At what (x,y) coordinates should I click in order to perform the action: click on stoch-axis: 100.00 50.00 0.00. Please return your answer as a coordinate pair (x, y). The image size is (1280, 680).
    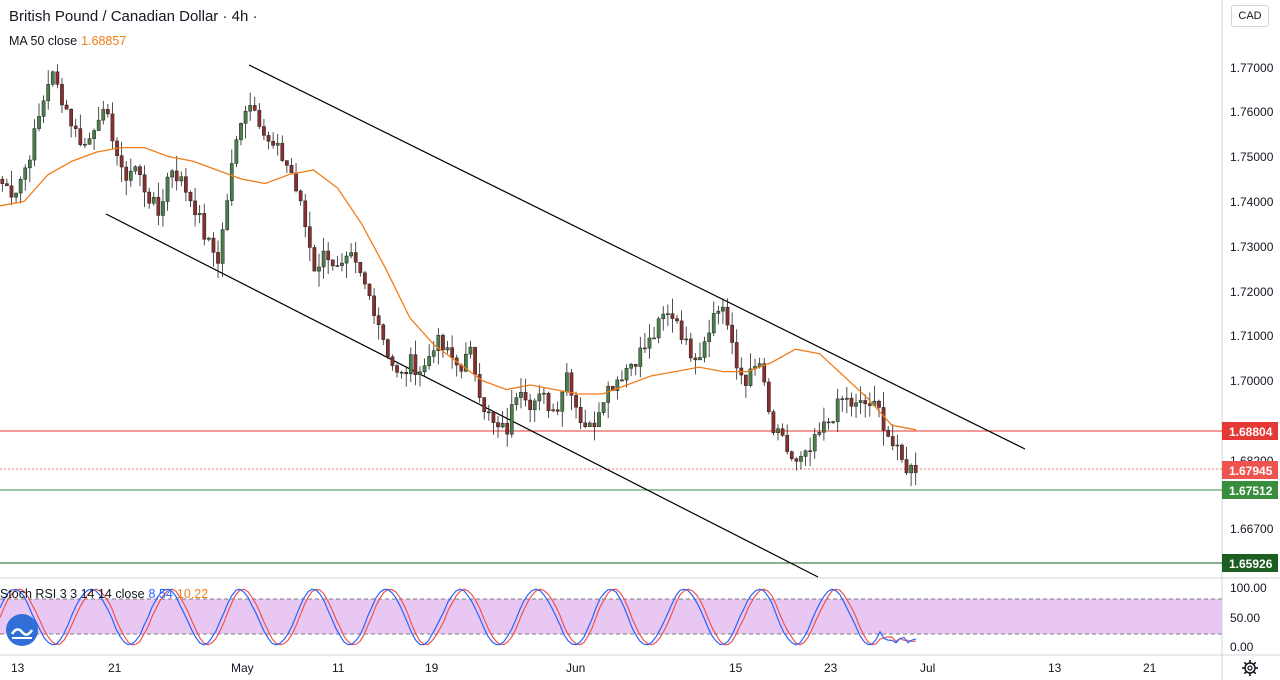
    Looking at the image, I should click on (1248, 617).